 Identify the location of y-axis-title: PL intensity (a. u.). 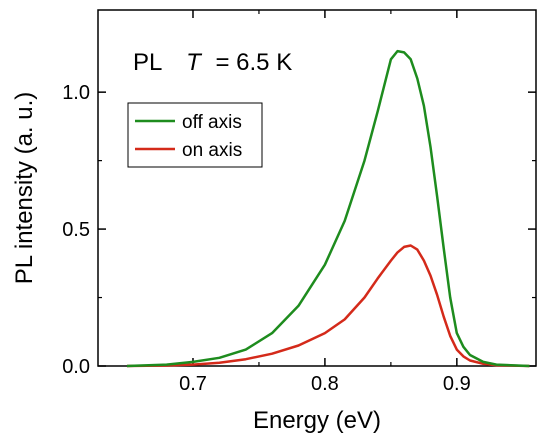
(24, 188).